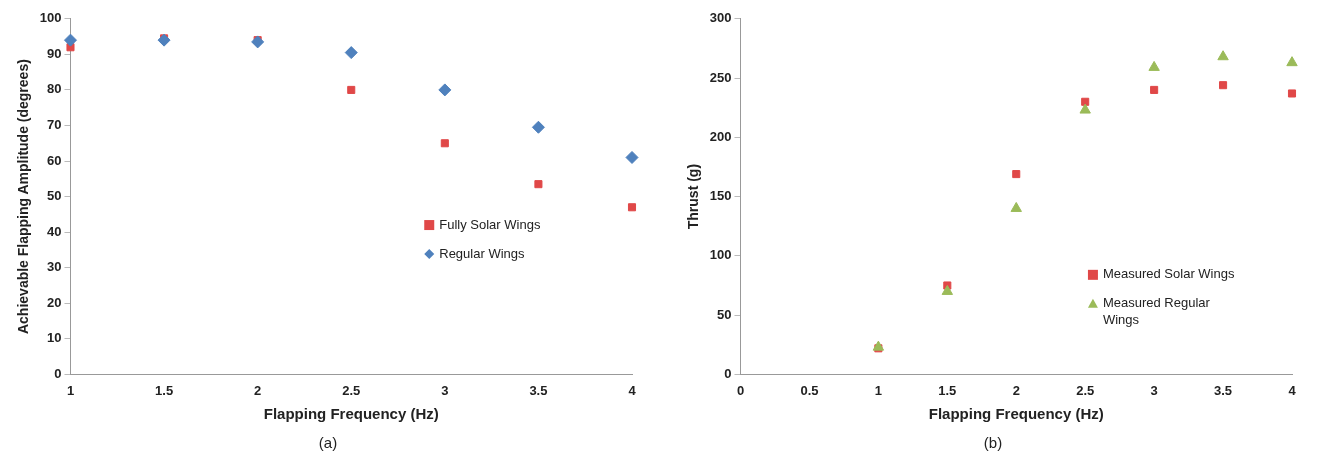 This screenshot has height=469, width=1324. I want to click on y-tick-label: 300, so click(720, 18).